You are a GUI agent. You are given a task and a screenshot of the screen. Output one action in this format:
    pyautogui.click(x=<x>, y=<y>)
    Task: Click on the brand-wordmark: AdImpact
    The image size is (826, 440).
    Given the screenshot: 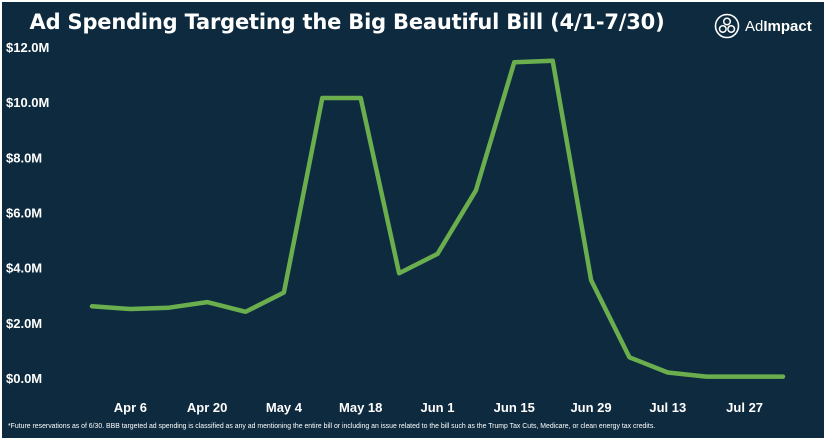 What is the action you would take?
    pyautogui.click(x=778, y=26)
    